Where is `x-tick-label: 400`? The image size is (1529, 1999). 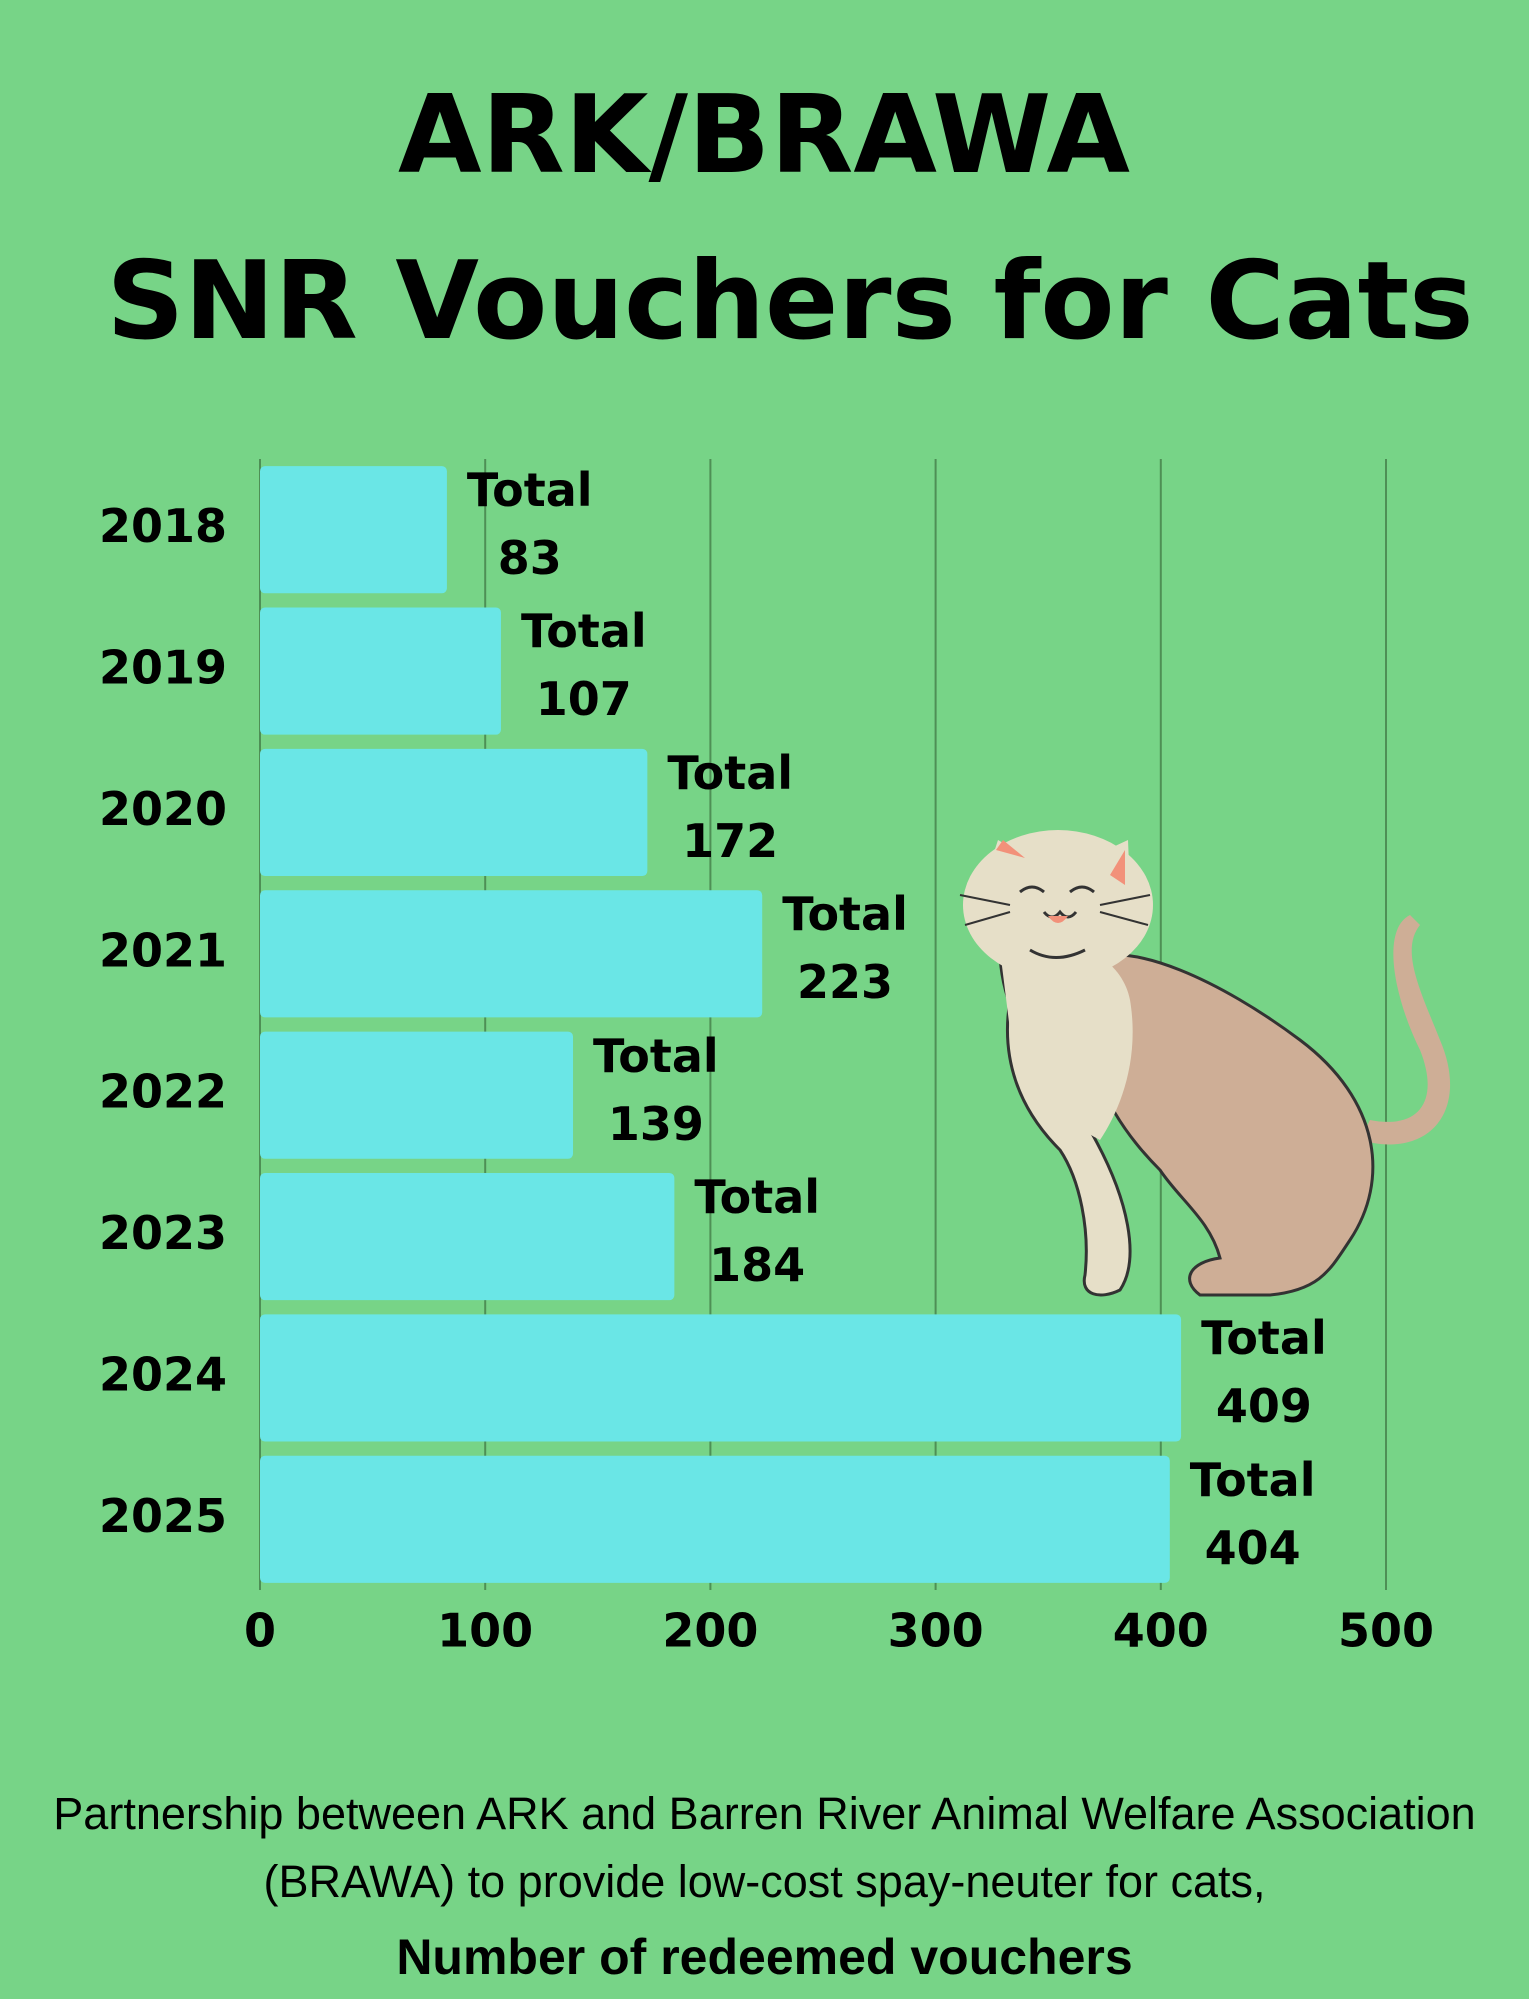
x-tick-label: 400 is located at coordinates (1161, 1631).